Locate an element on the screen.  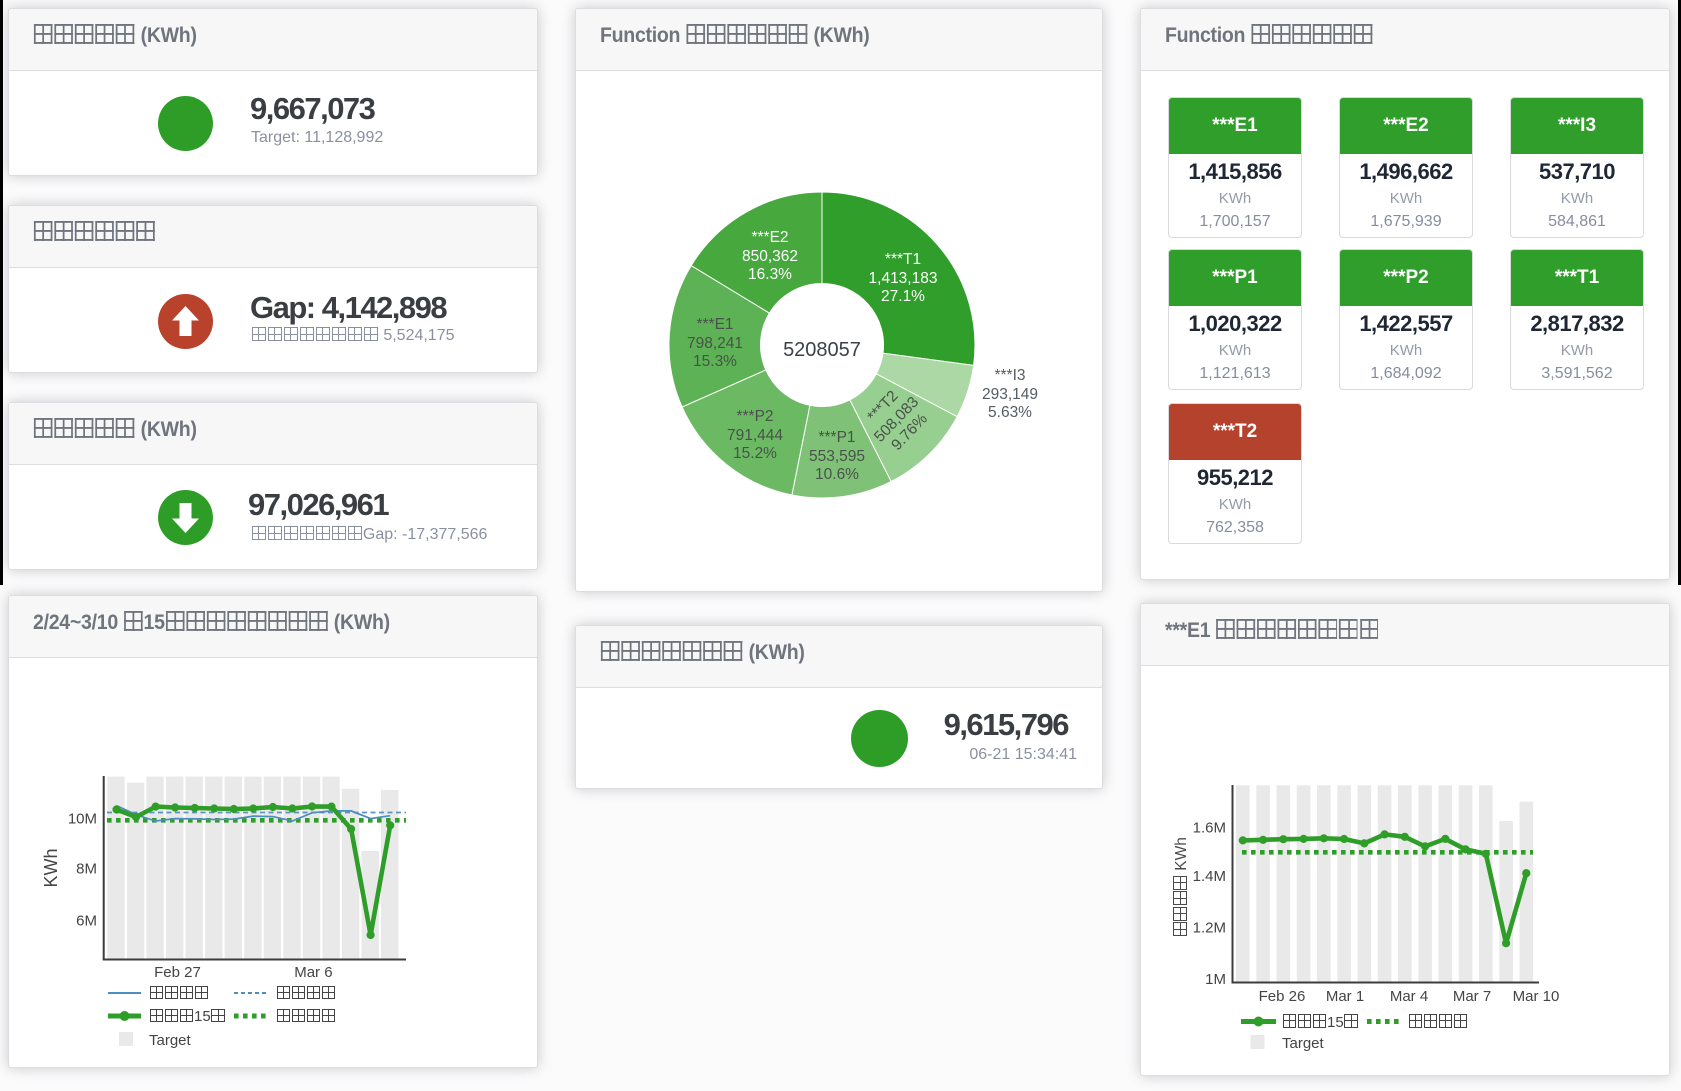
svg-text: 1M is located at coordinates (1215, 979).